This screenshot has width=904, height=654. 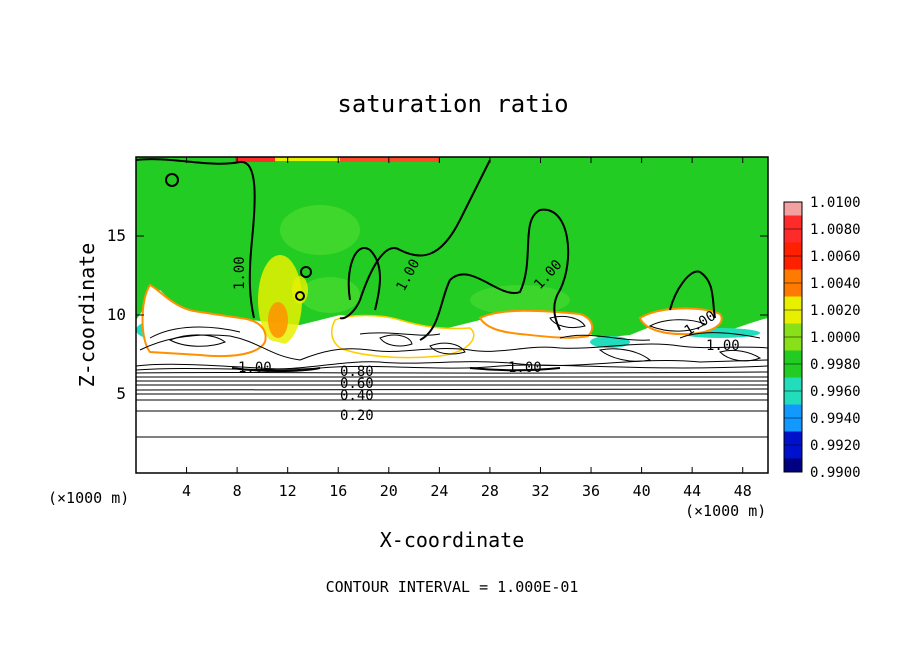 I want to click on colorbar-label: 0.9940, so click(x=835, y=419).